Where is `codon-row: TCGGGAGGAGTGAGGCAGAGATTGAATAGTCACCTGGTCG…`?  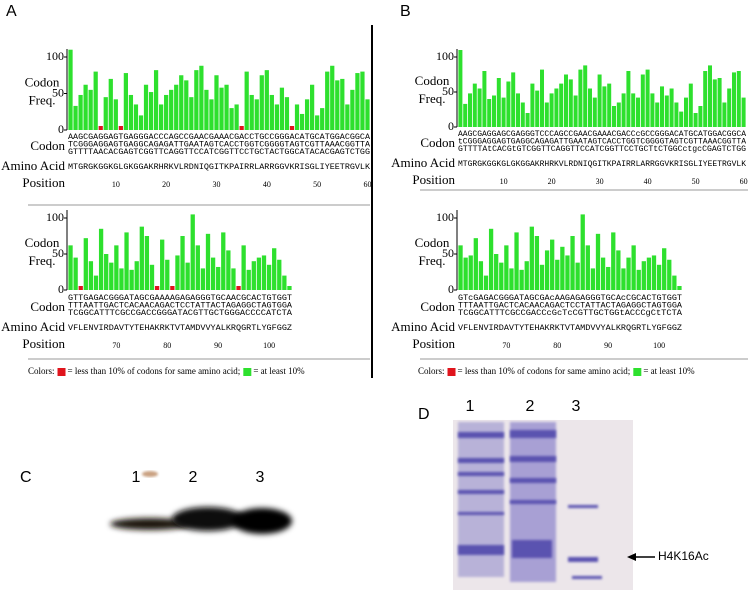 codon-row: TCGGGAGGAGTGAGGCAGAGATTGAATAGTCACCTGGTCG… is located at coordinates (219, 145).